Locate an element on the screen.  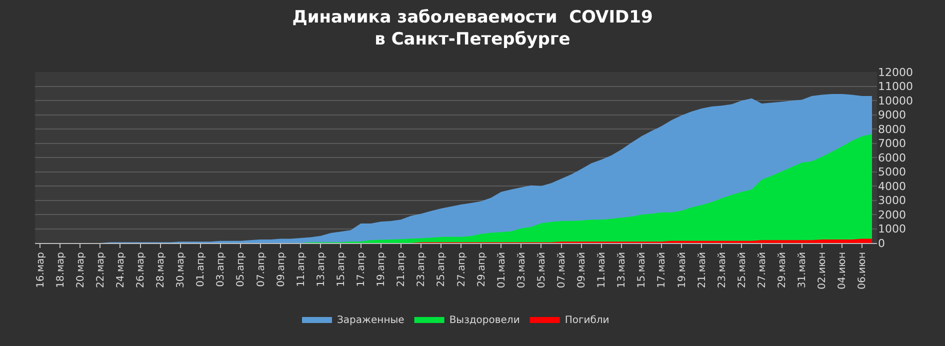
y-tick-label: 5000 is located at coordinates (892, 172).